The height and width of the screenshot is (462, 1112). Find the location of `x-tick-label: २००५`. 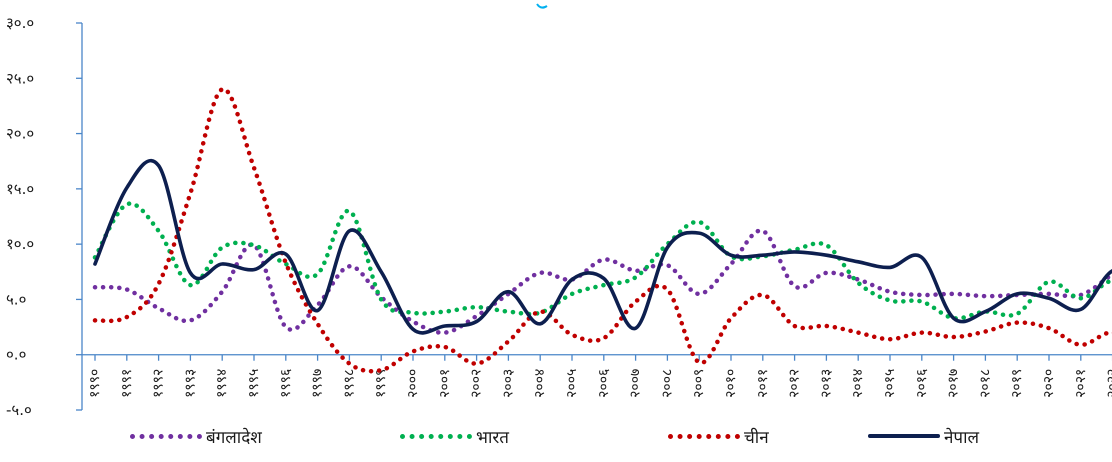

x-tick-label: २००५ is located at coordinates (572, 383).